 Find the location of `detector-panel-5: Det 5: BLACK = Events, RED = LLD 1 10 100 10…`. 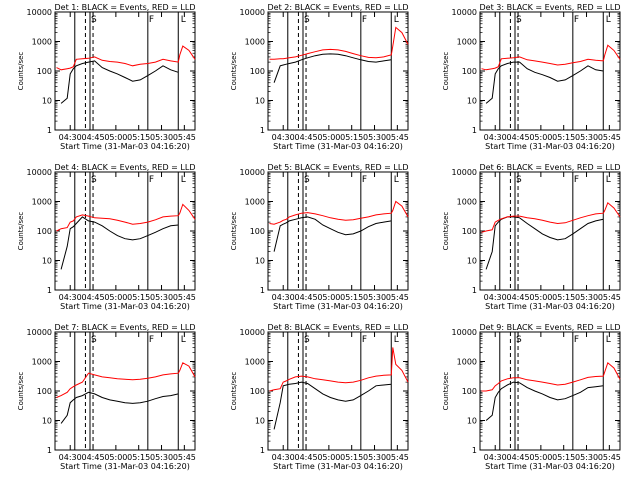

detector-panel-5: Det 5: BLACK = Events, RED = LLD 1 10 100 10… is located at coordinates (319, 237).